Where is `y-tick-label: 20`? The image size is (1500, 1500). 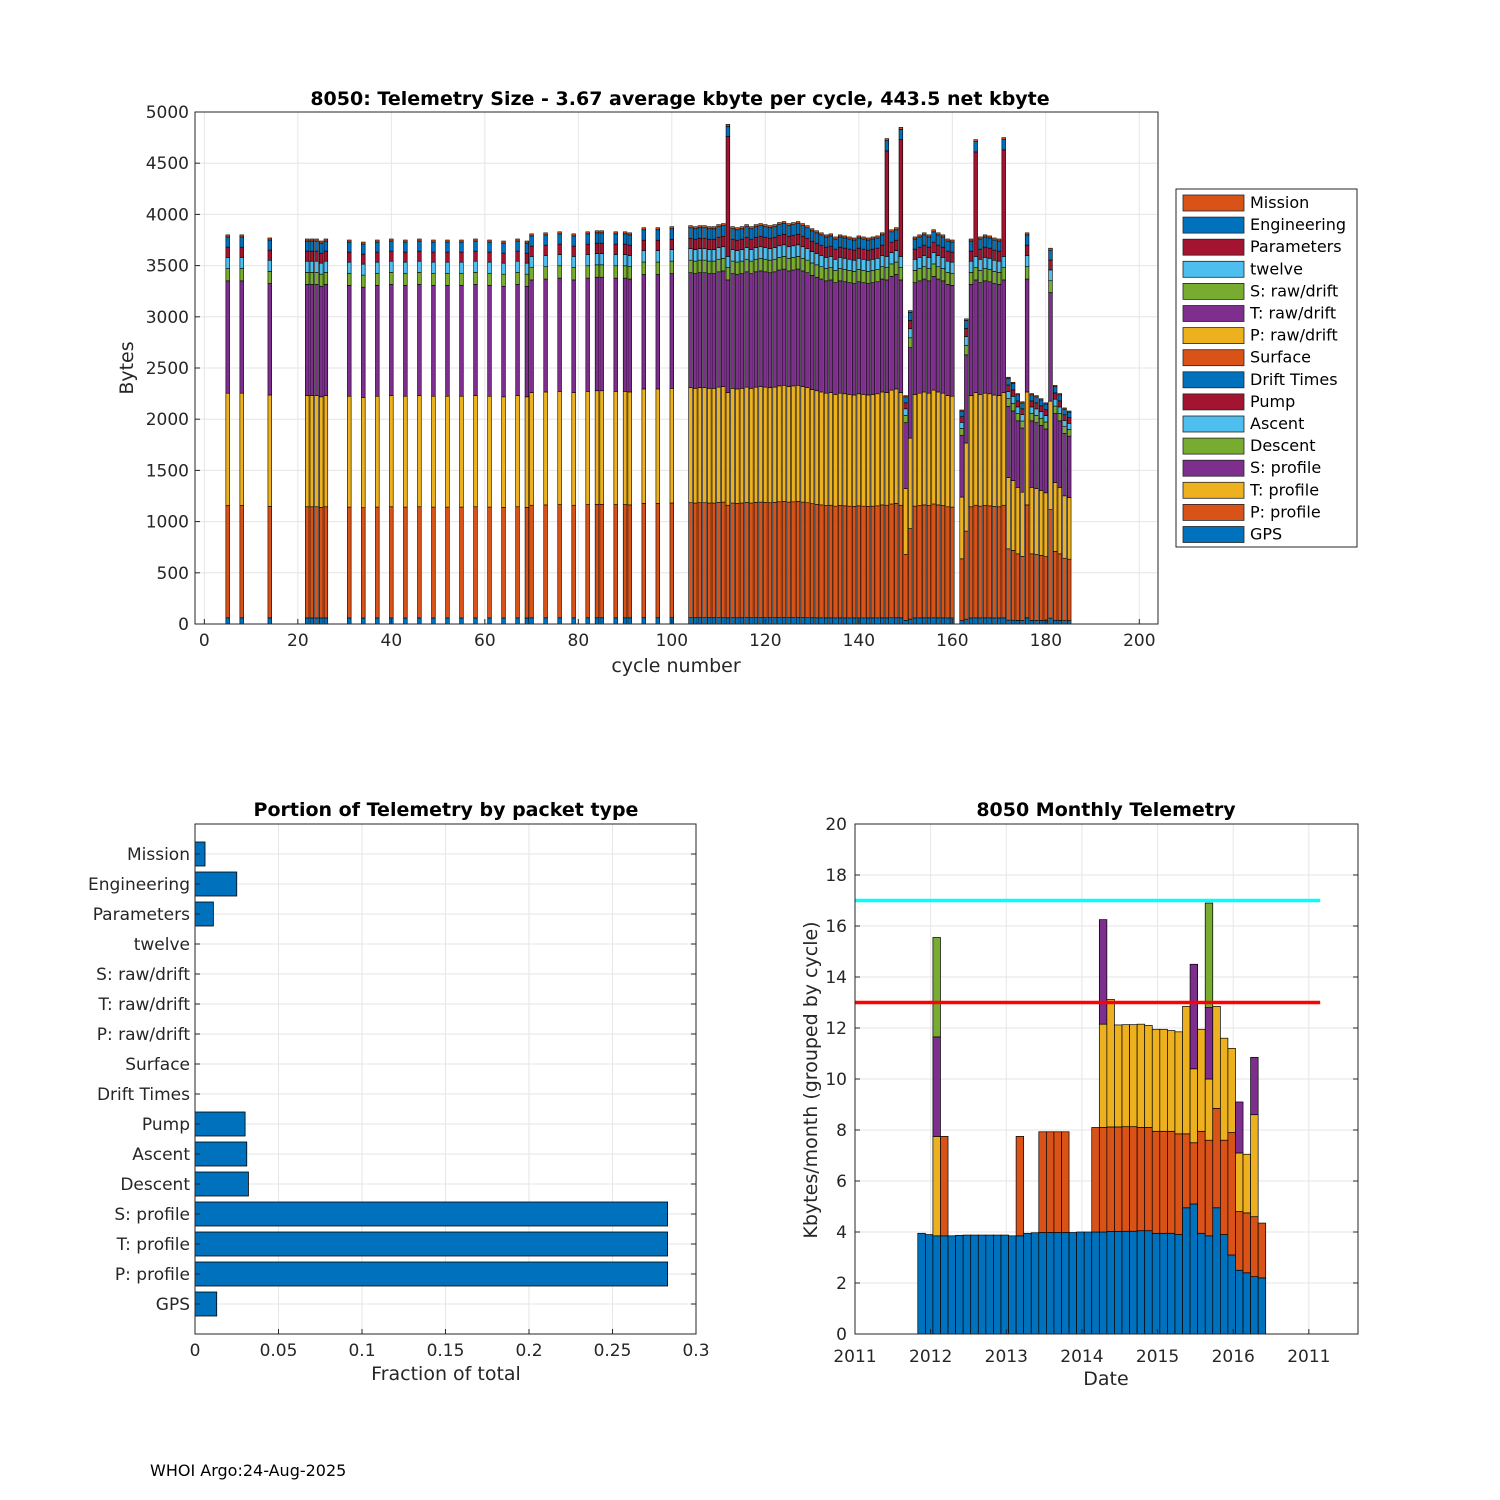
y-tick-label: 20 is located at coordinates (836, 825).